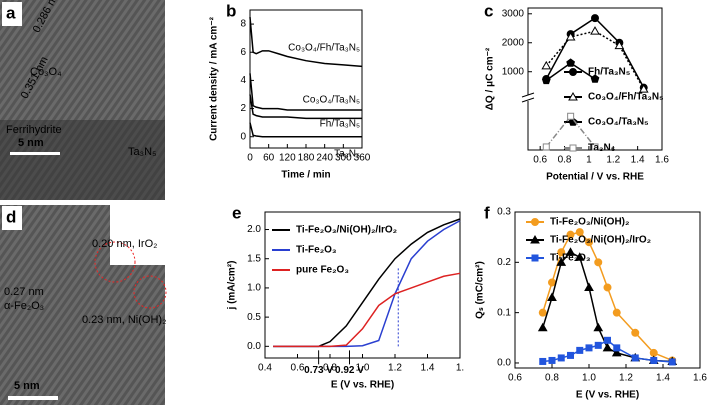 This screenshot has width=713, height=410. I want to click on x-tick-label: 240, so click(324, 158).